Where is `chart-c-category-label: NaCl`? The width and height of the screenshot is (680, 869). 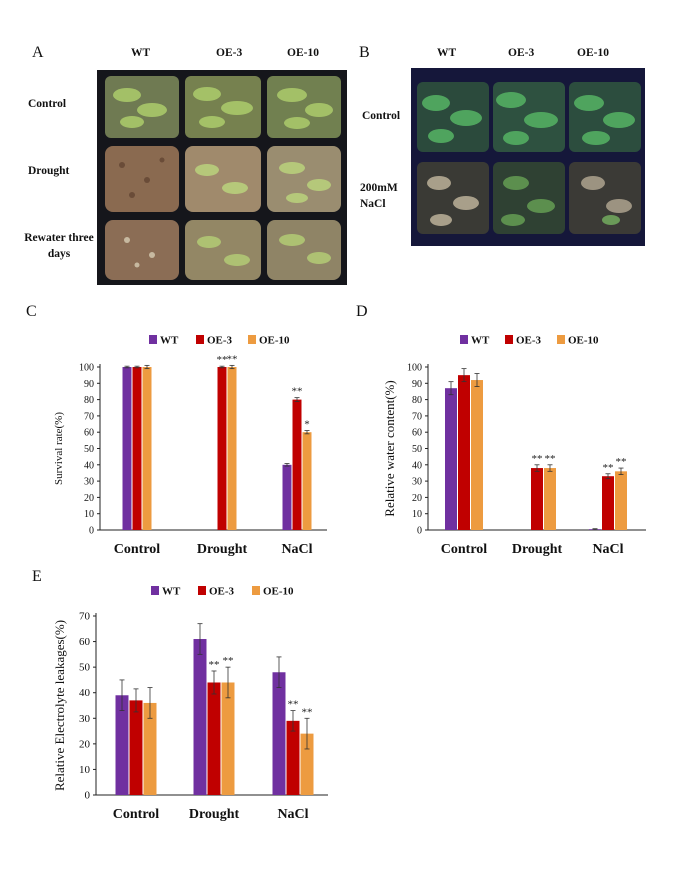 chart-c-category-label: NaCl is located at coordinates (296, 549).